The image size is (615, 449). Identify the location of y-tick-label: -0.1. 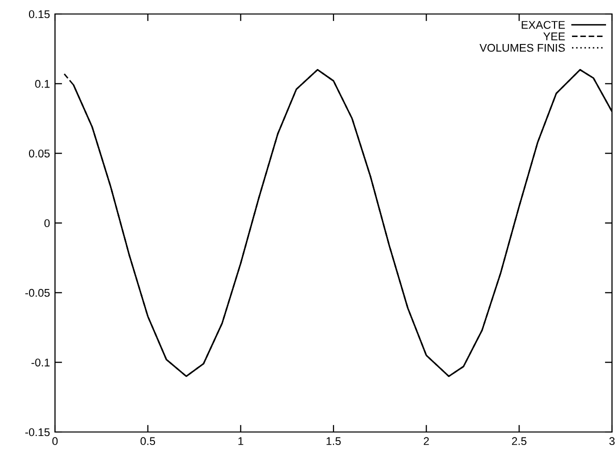
(40, 362).